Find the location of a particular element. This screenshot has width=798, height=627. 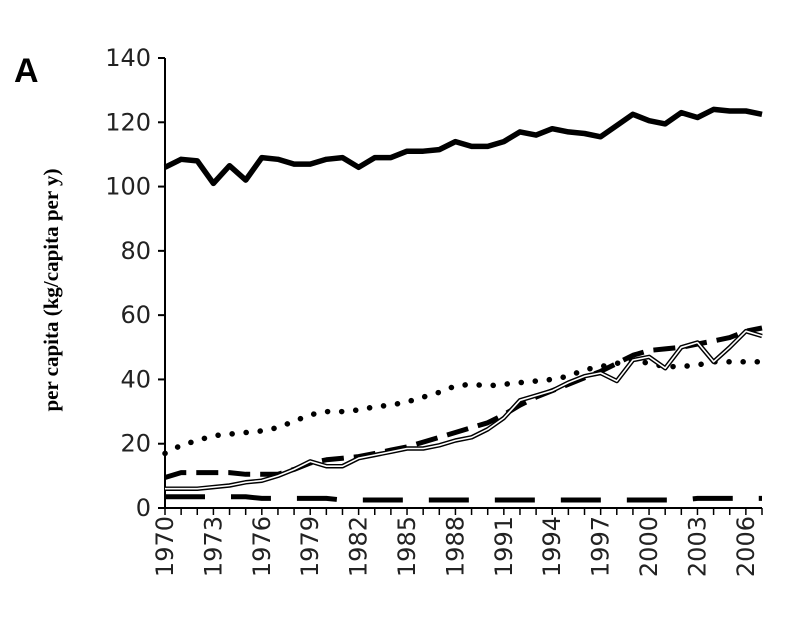

x-tick-label: 2003 is located at coordinates (697, 546).